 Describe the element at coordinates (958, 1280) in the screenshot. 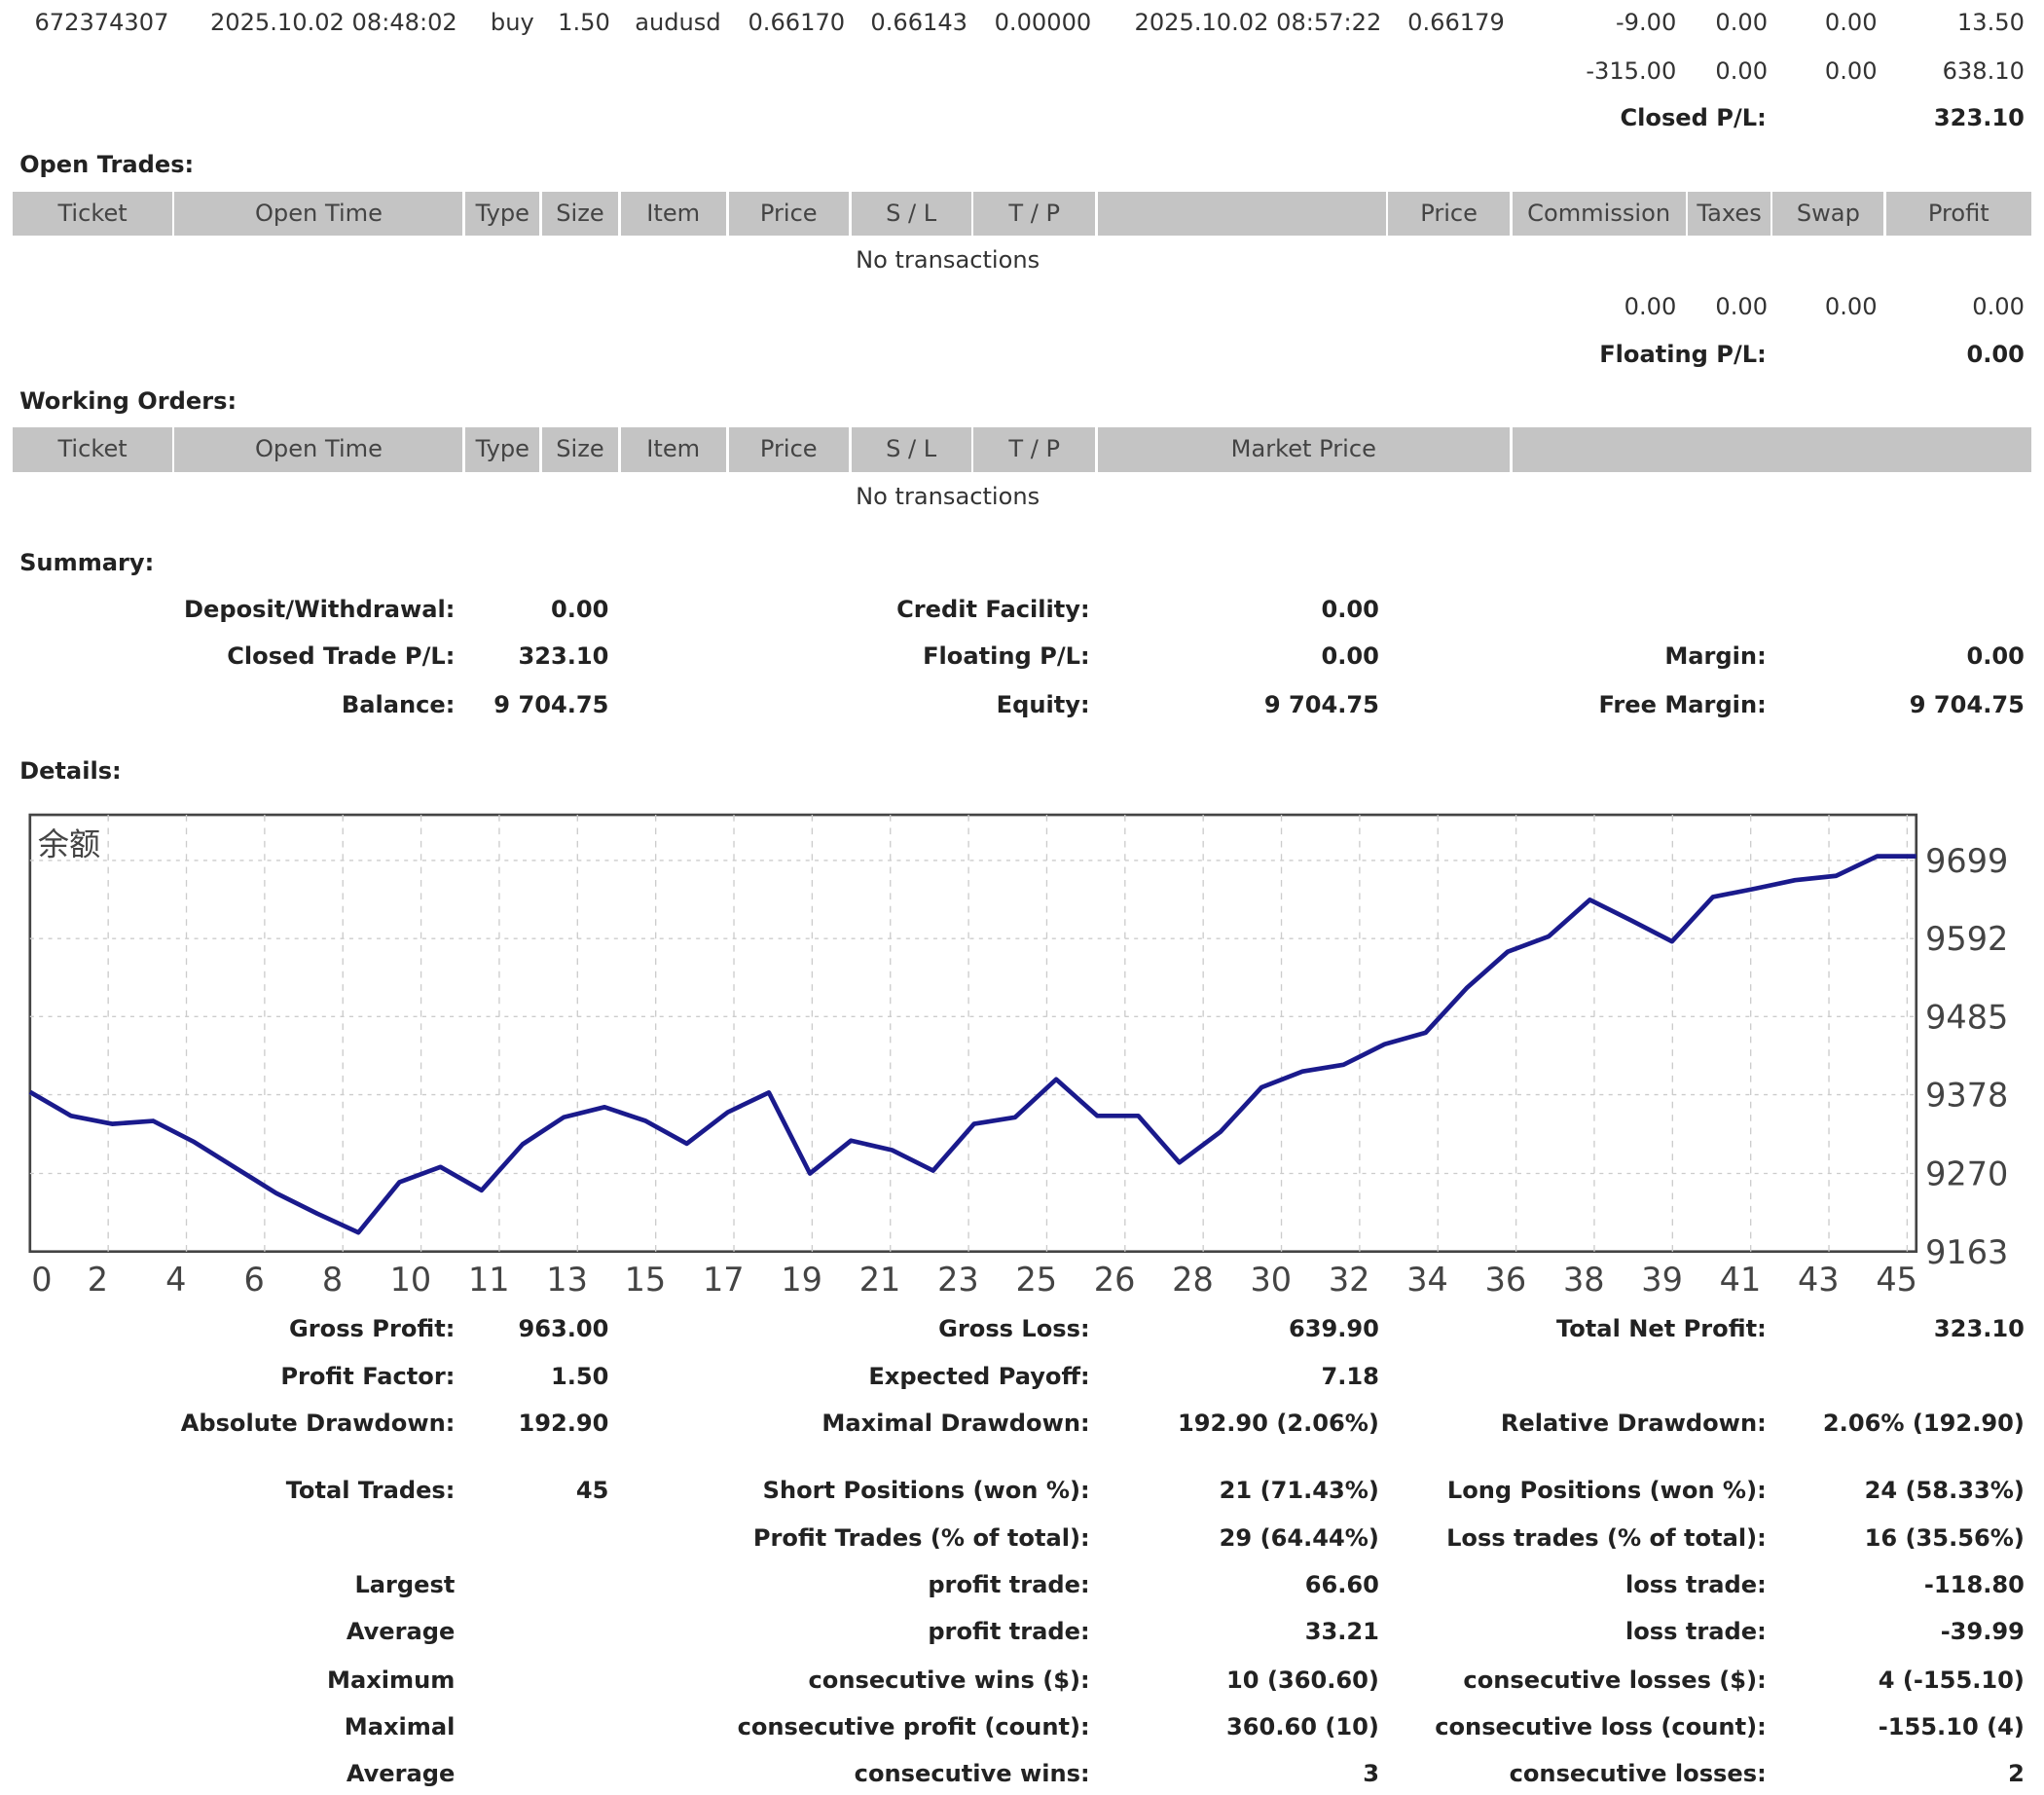

I see `x-tick-label: 23` at that location.